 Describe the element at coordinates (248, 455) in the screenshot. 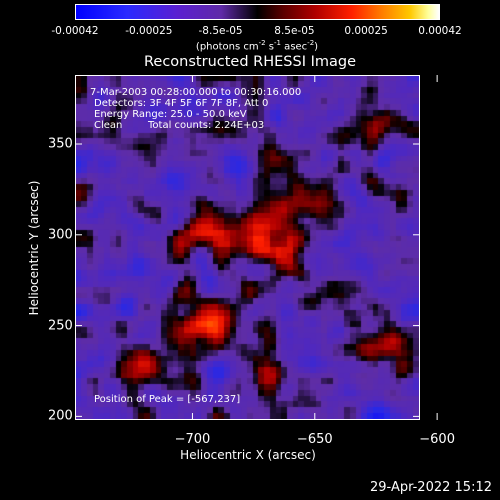

I see `x-axis-label: Heliocentric X (arcsec)` at that location.